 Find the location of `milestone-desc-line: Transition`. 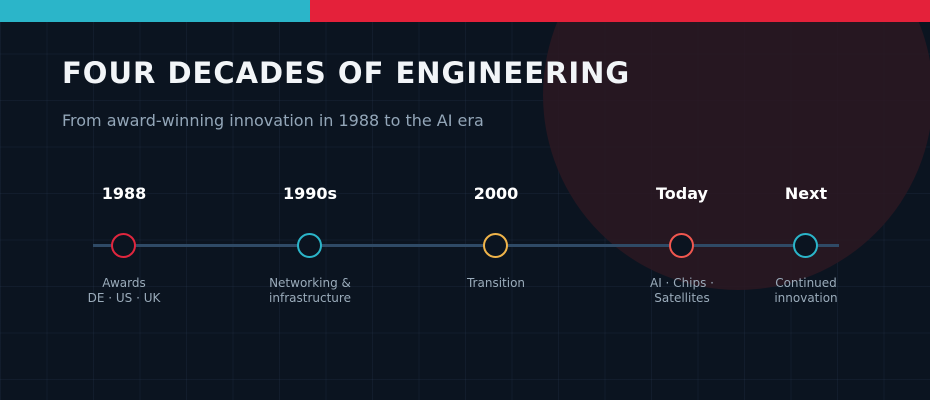

milestone-desc-line: Transition is located at coordinates (496, 283).